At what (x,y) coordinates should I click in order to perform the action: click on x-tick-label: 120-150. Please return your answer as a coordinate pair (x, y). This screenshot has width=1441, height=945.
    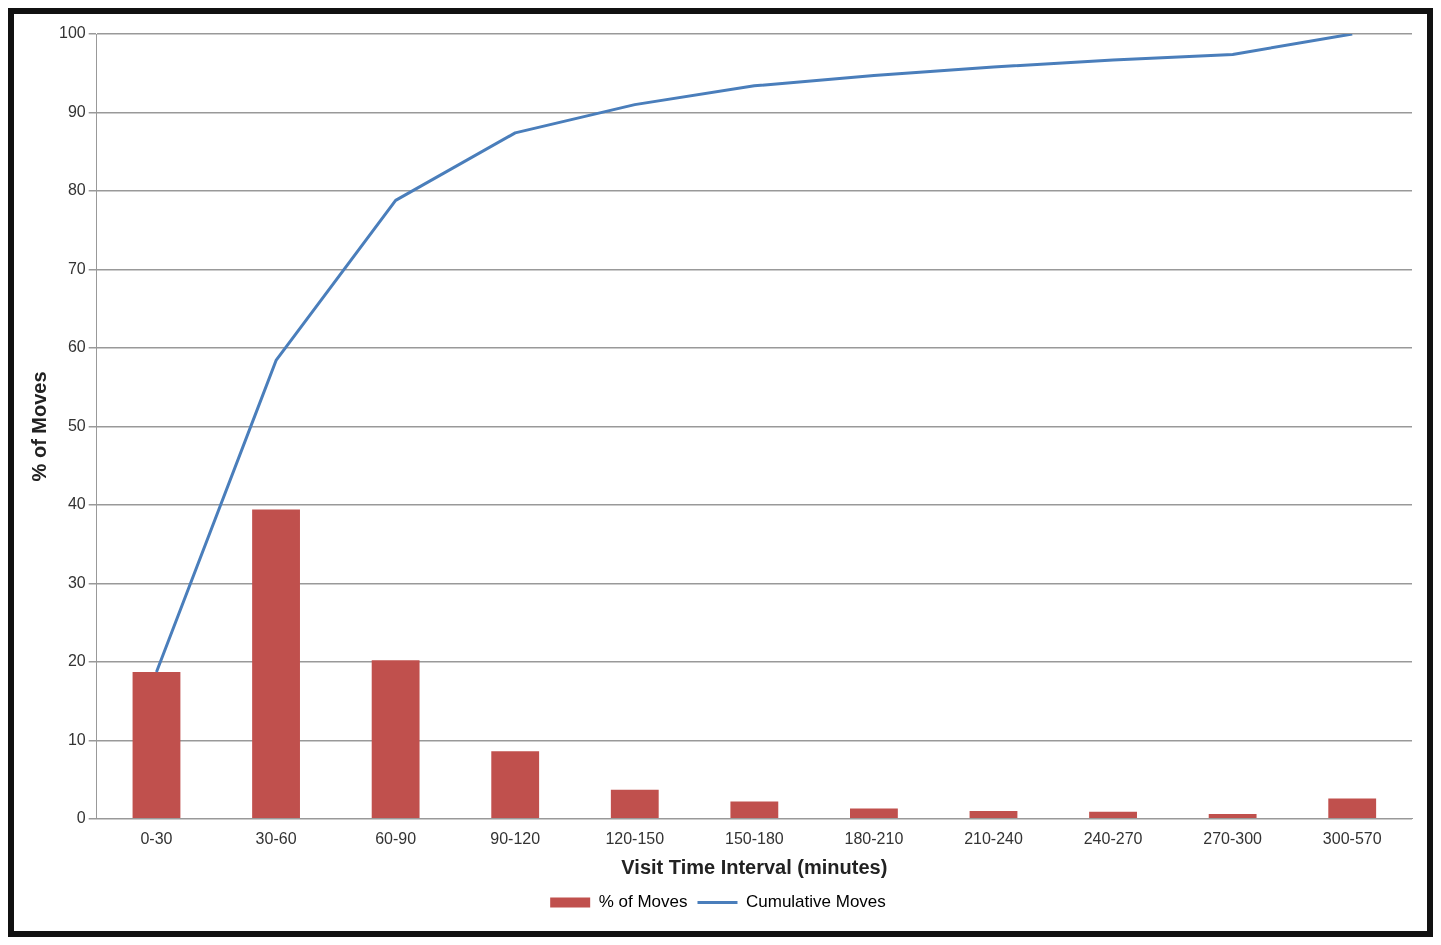
    Looking at the image, I should click on (635, 838).